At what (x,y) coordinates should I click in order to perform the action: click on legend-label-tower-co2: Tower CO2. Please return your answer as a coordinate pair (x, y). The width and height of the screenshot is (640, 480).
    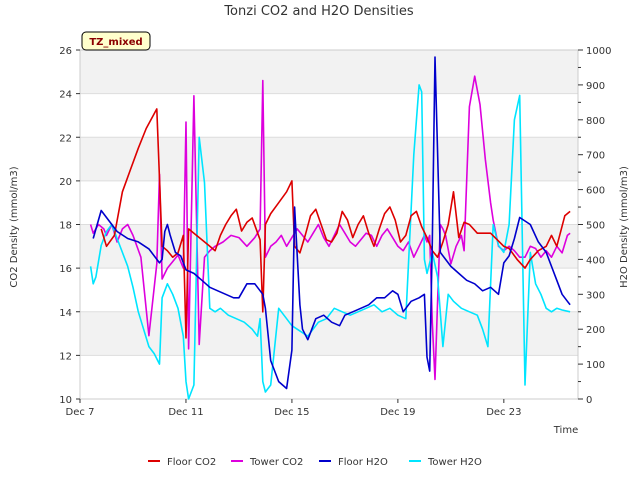
    Looking at the image, I should click on (276, 462).